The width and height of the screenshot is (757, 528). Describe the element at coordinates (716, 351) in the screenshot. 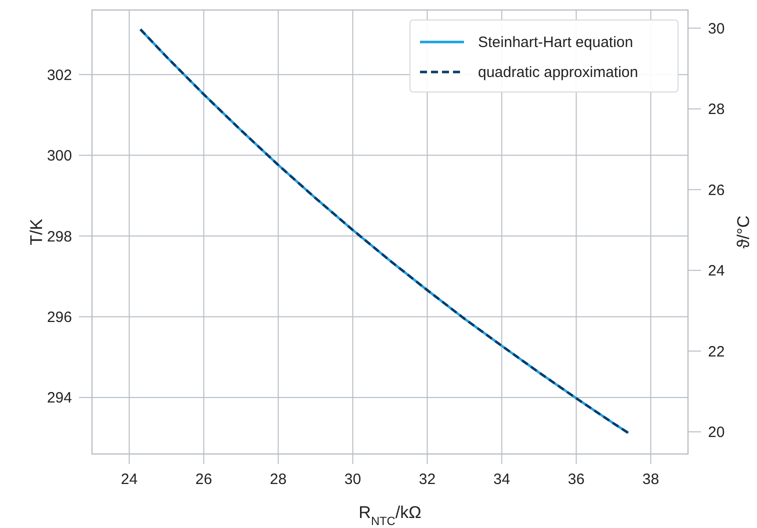

I see `y2-tick-label: 22` at that location.